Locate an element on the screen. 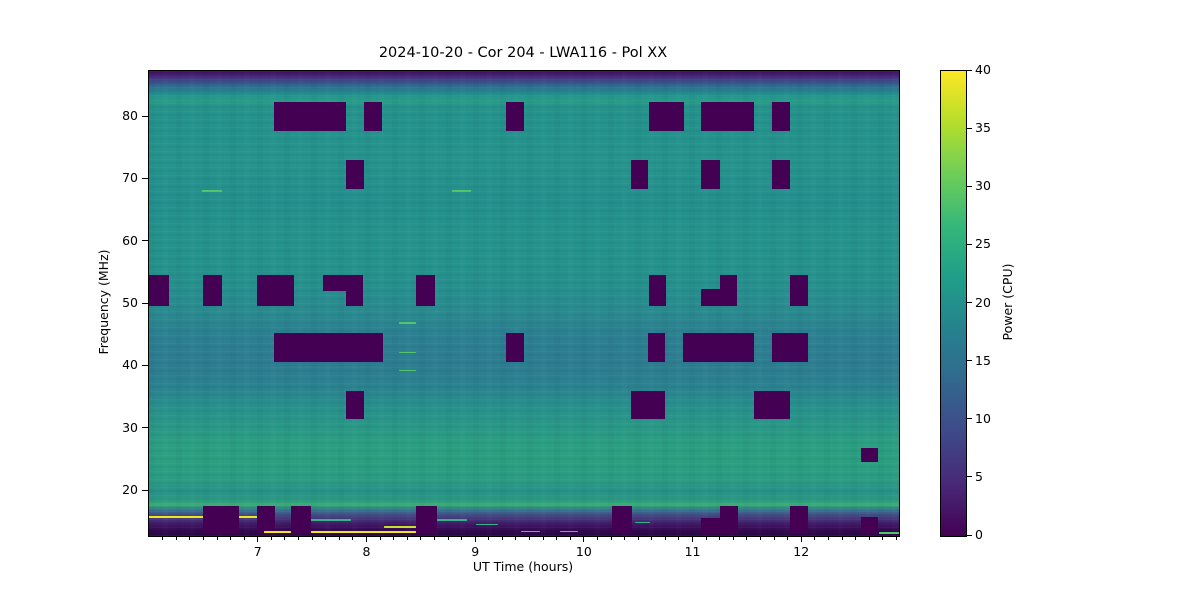 The width and height of the screenshot is (1200, 600). x-tick-label: 7 is located at coordinates (257, 551).